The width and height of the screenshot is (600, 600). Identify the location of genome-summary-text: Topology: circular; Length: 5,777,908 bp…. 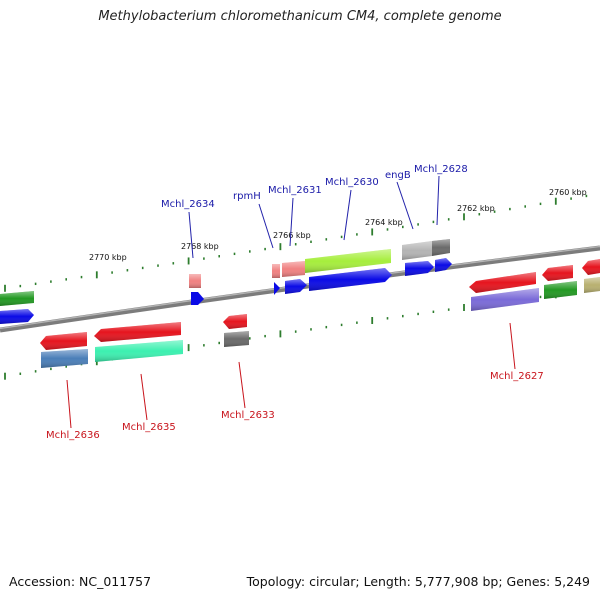
(418, 581).